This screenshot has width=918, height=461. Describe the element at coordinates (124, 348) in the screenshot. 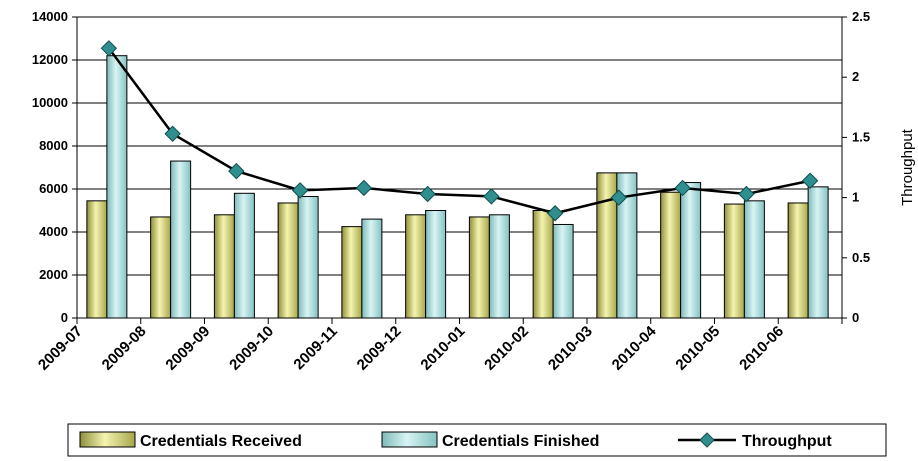

I see `x-axis-tick-label: 2009-08` at that location.